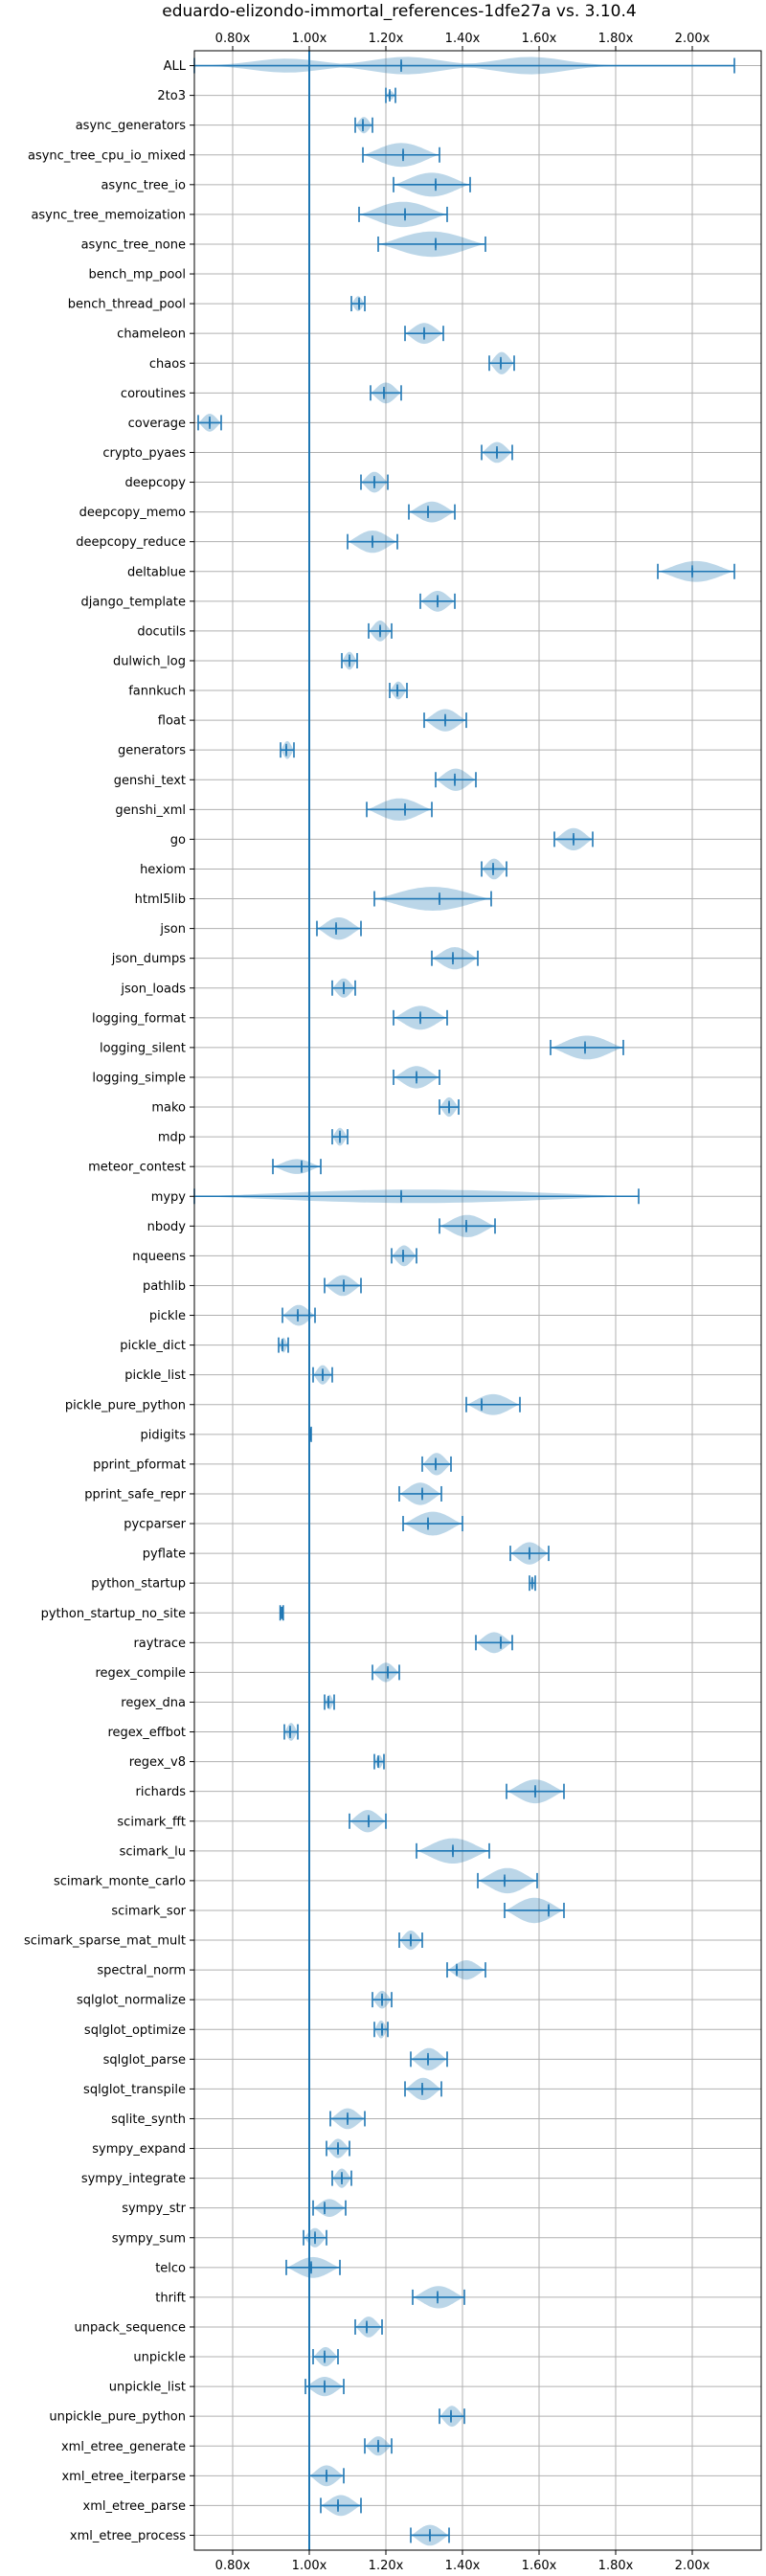 The height and width of the screenshot is (2576, 766). I want to click on category-label: json_dumps, so click(149, 959).